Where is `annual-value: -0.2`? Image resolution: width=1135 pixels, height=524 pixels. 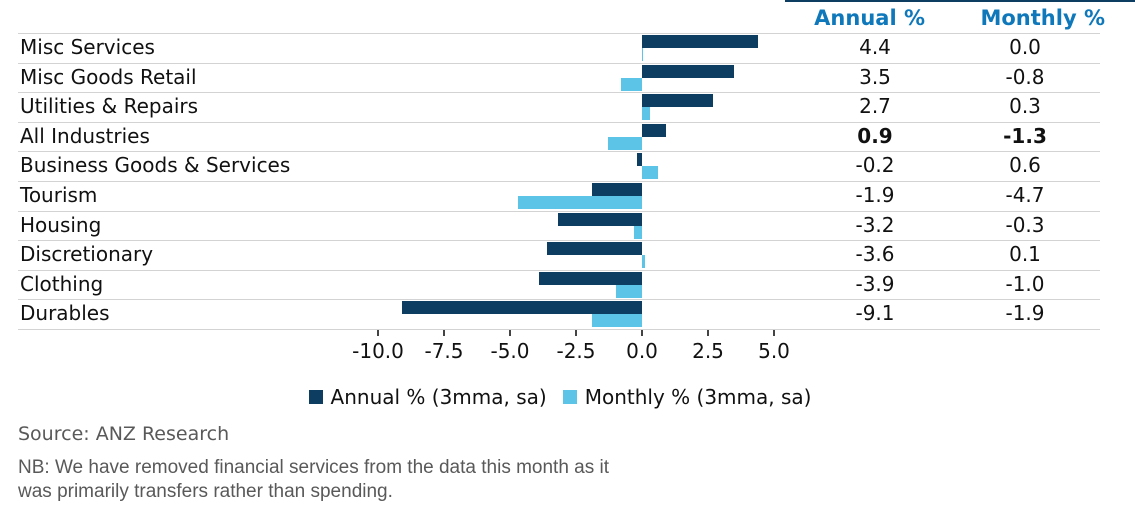 annual-value: -0.2 is located at coordinates (875, 165).